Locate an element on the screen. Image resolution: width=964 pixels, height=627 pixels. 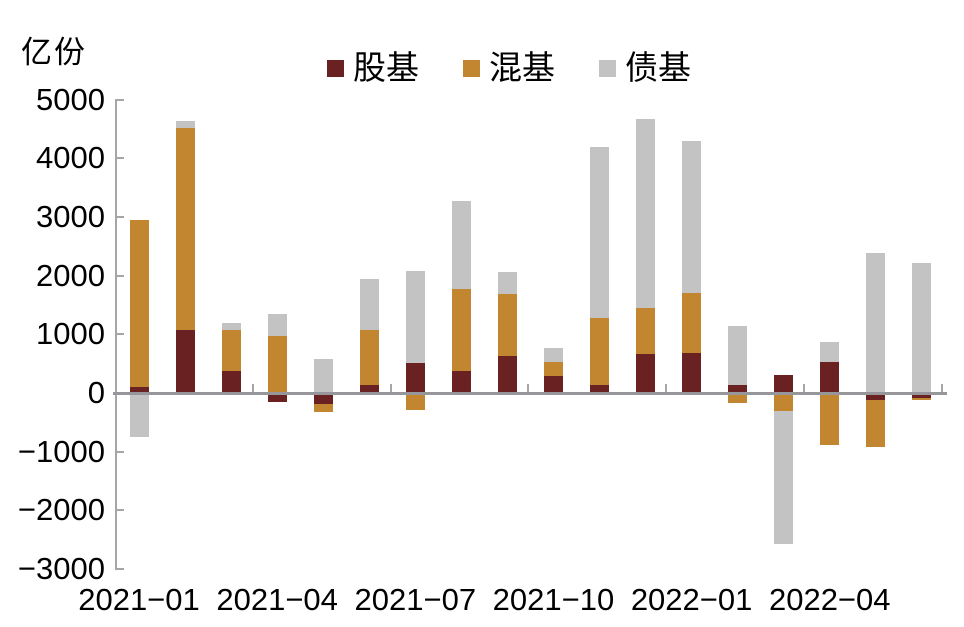
mixed-funds-swatch-icon is located at coordinates (471, 68).